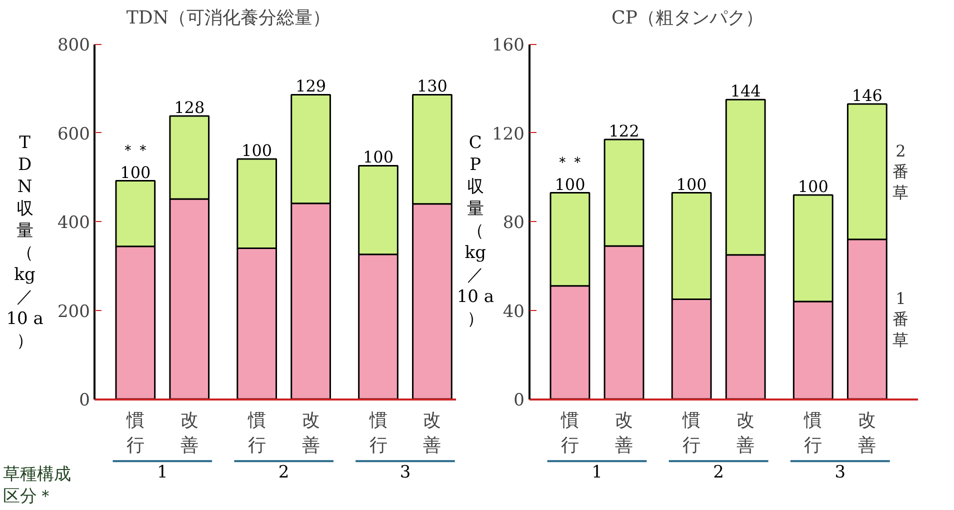 The image size is (954, 510). What do you see at coordinates (513, 312) in the screenshot?
I see `y-tick-label: 40` at bounding box center [513, 312].